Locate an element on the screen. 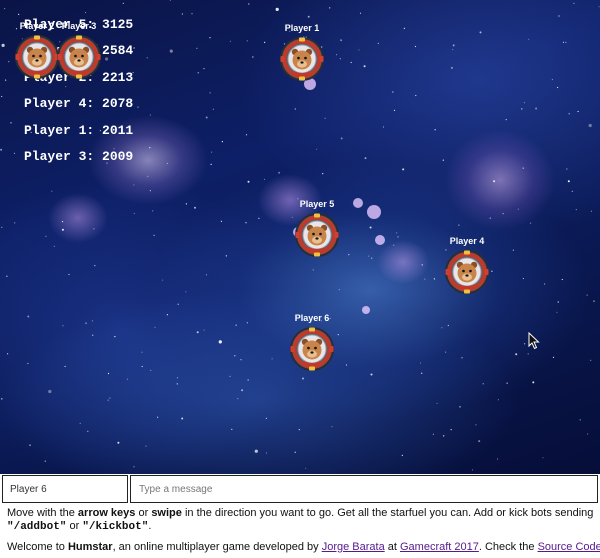  player-name-field is located at coordinates (65, 489).